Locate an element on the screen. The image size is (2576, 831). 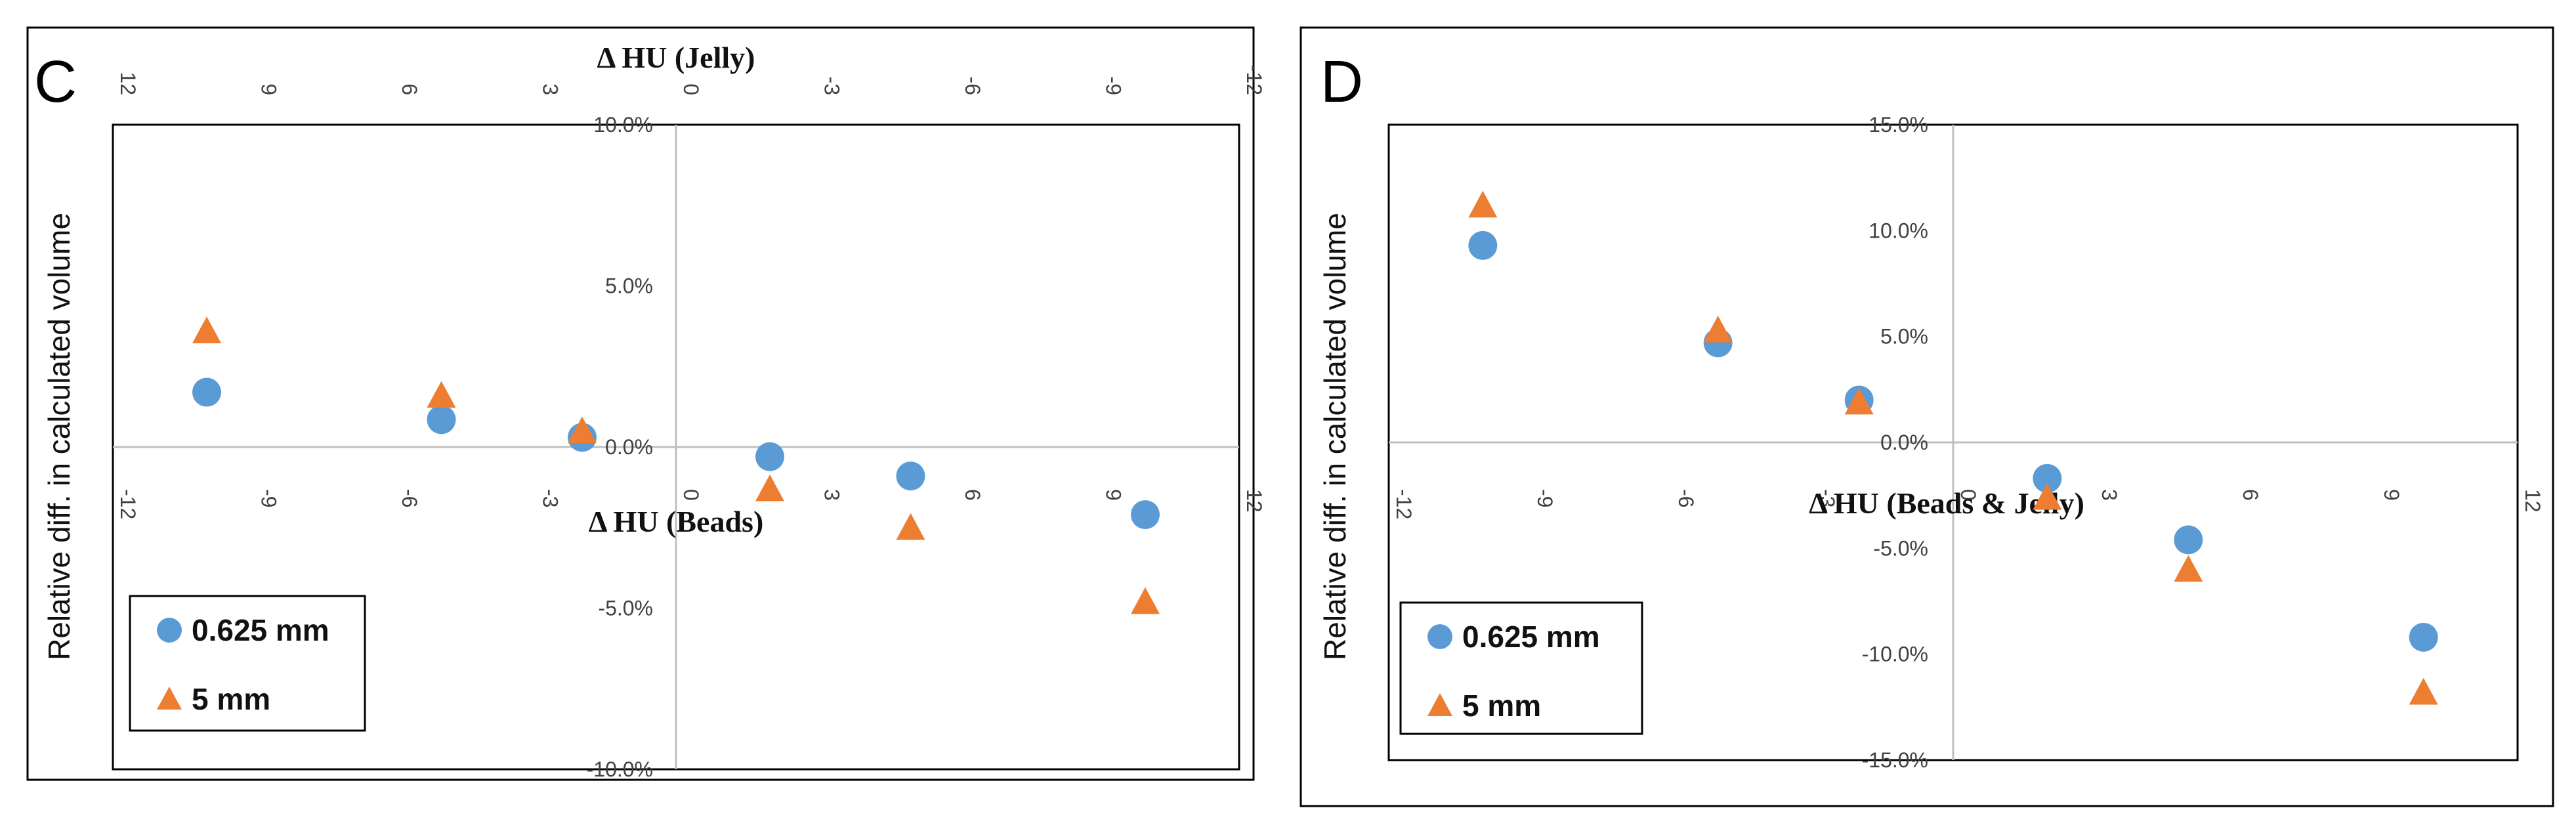
x-top-tick-label: -12 is located at coordinates (1254, 80).